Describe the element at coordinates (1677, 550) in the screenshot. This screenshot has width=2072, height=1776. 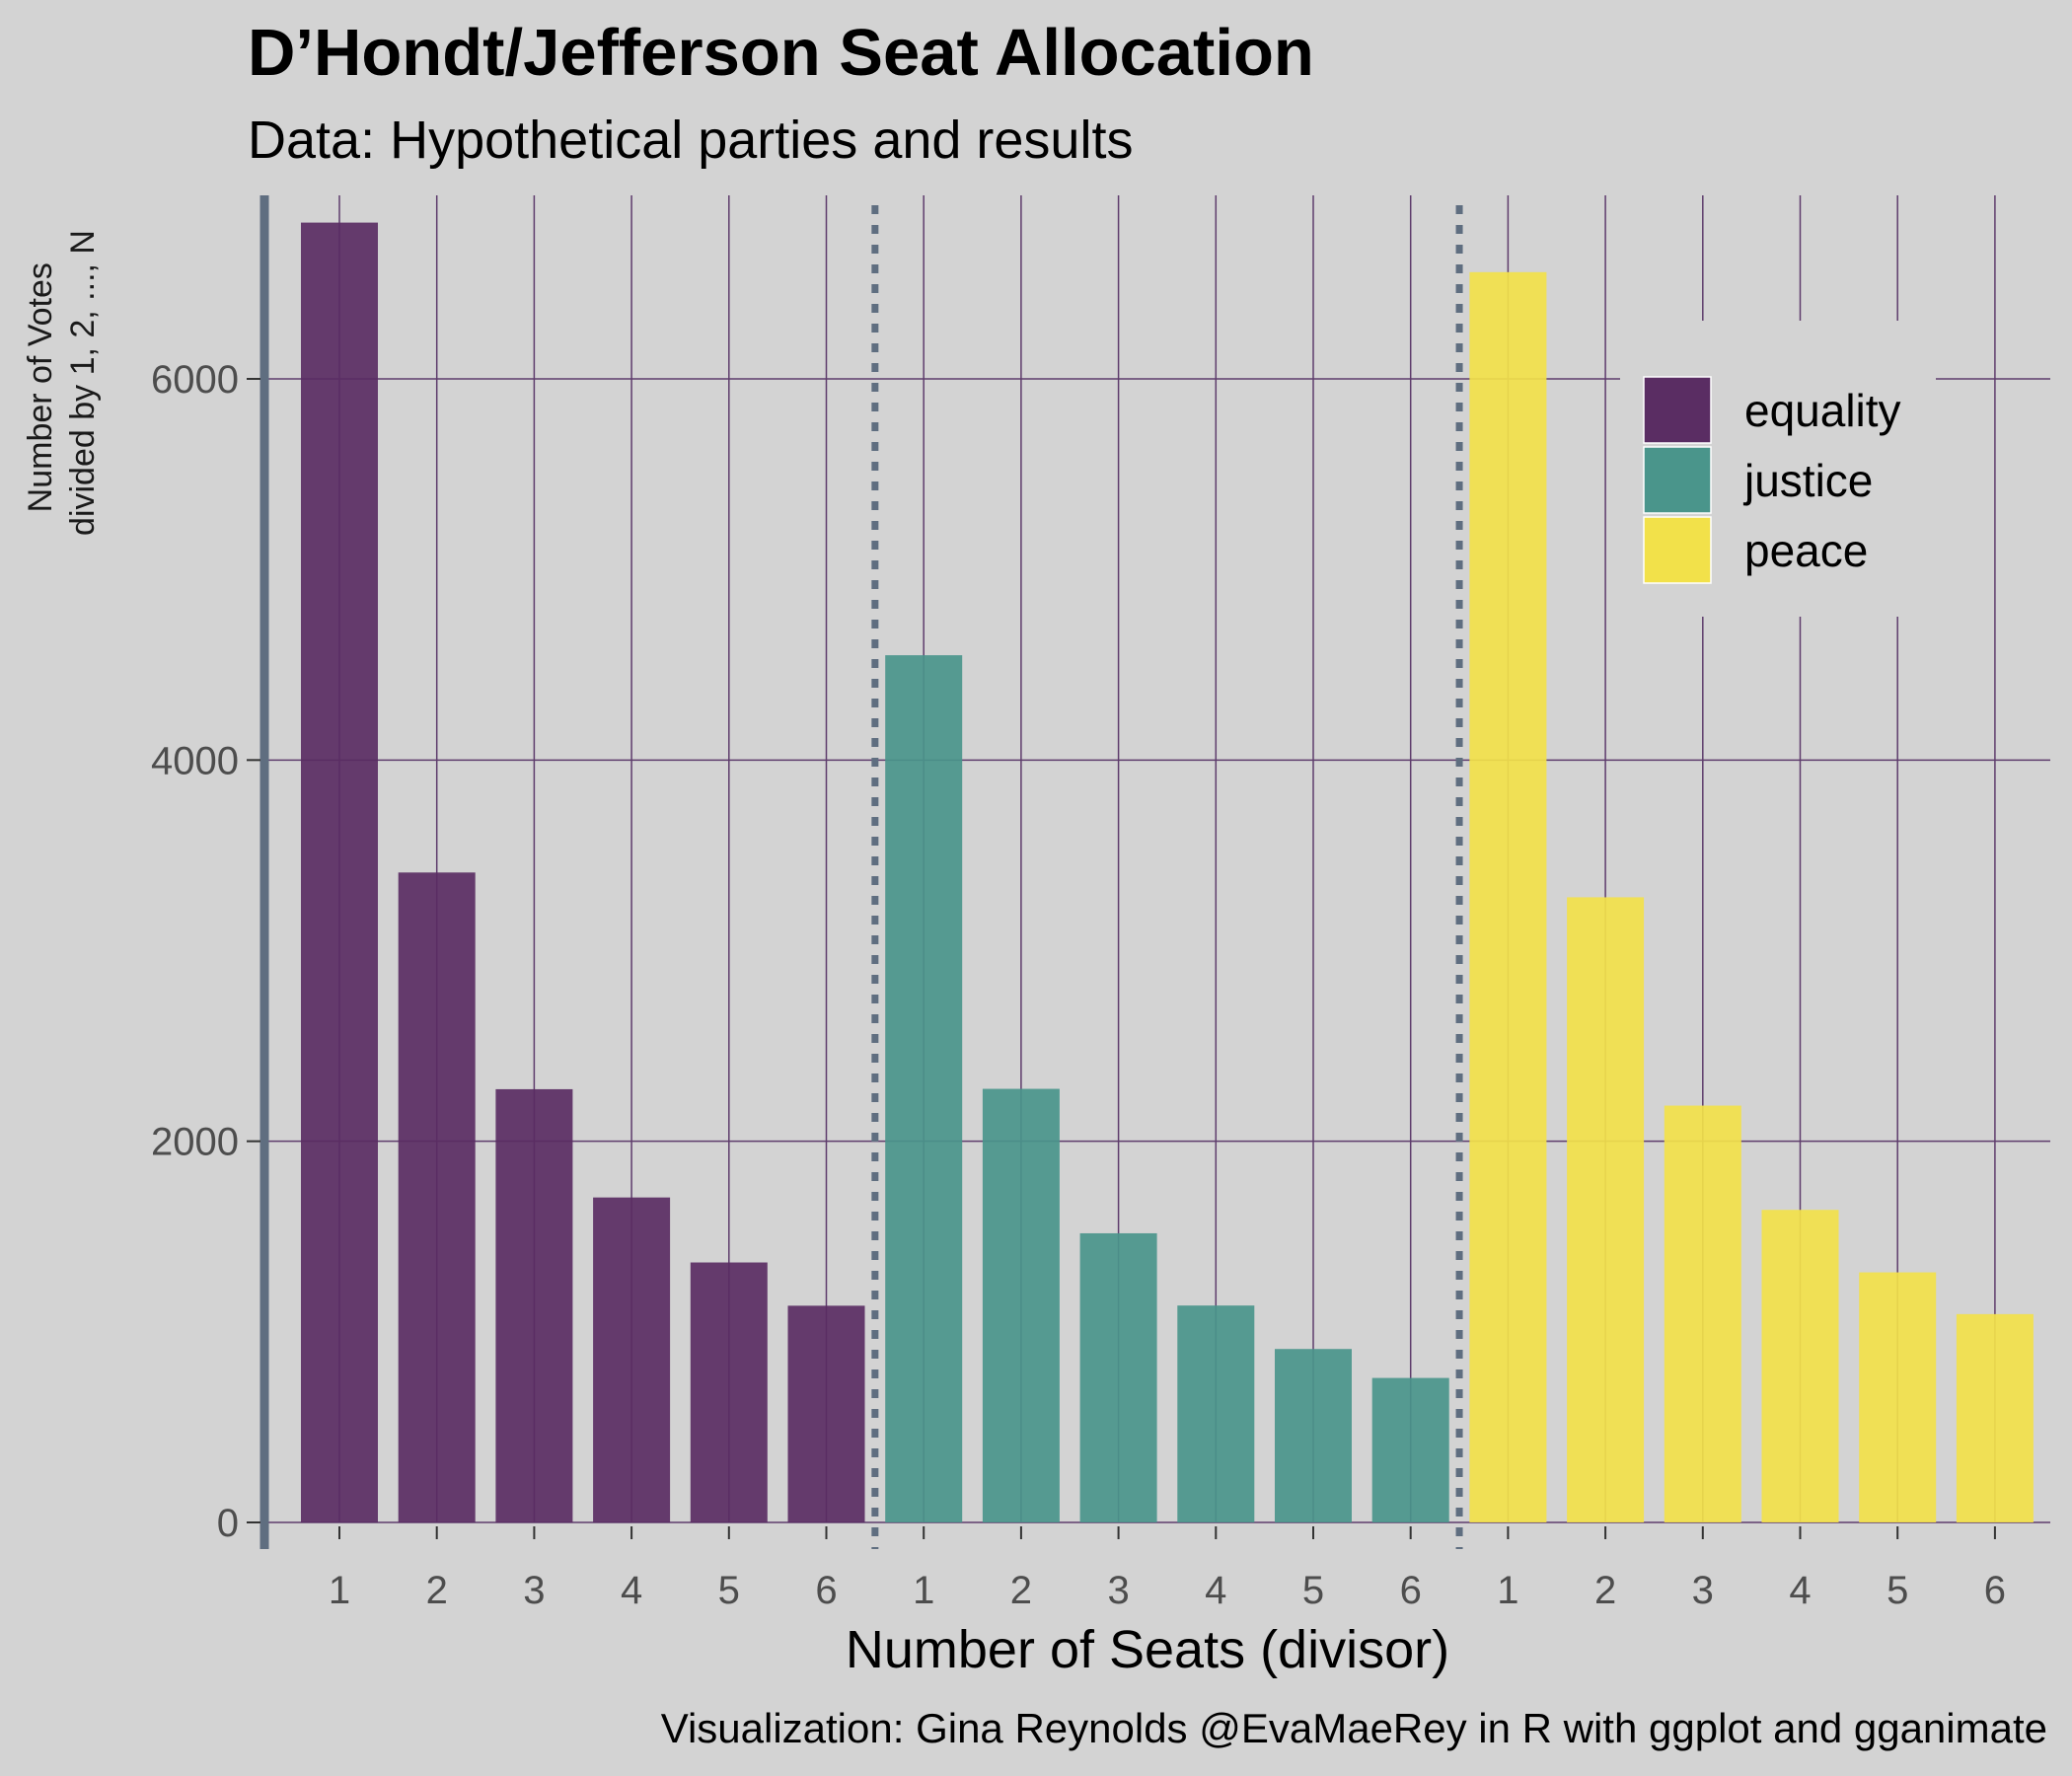
I see `legend-swatch-peace` at that location.